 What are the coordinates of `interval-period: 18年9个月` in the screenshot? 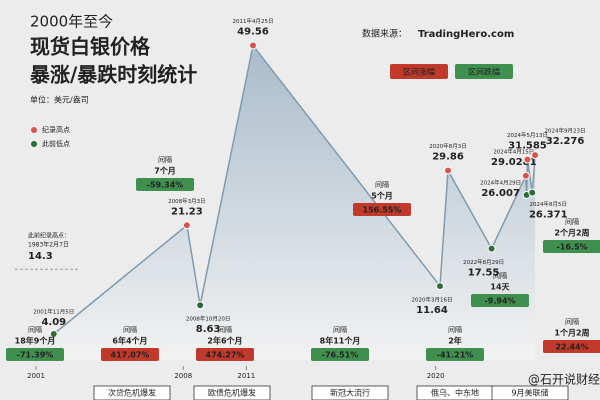 It's located at (35, 341).